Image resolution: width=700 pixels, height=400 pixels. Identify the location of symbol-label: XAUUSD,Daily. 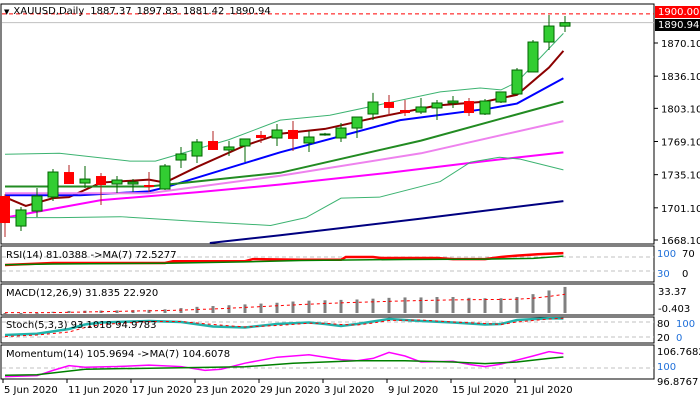
(48, 11).